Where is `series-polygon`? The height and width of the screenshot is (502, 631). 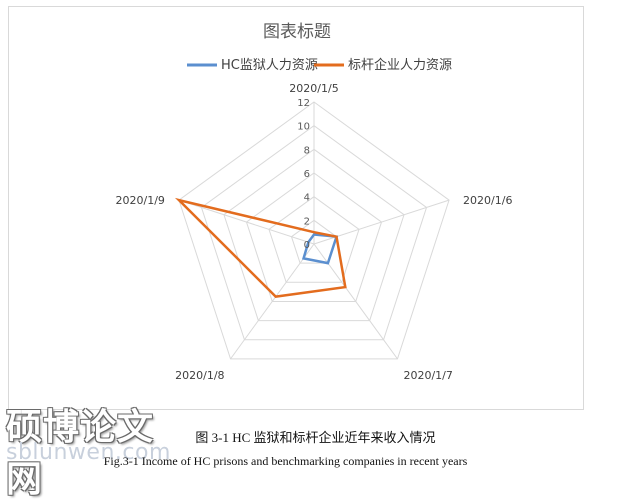
series-polygon is located at coordinates (260, 247).